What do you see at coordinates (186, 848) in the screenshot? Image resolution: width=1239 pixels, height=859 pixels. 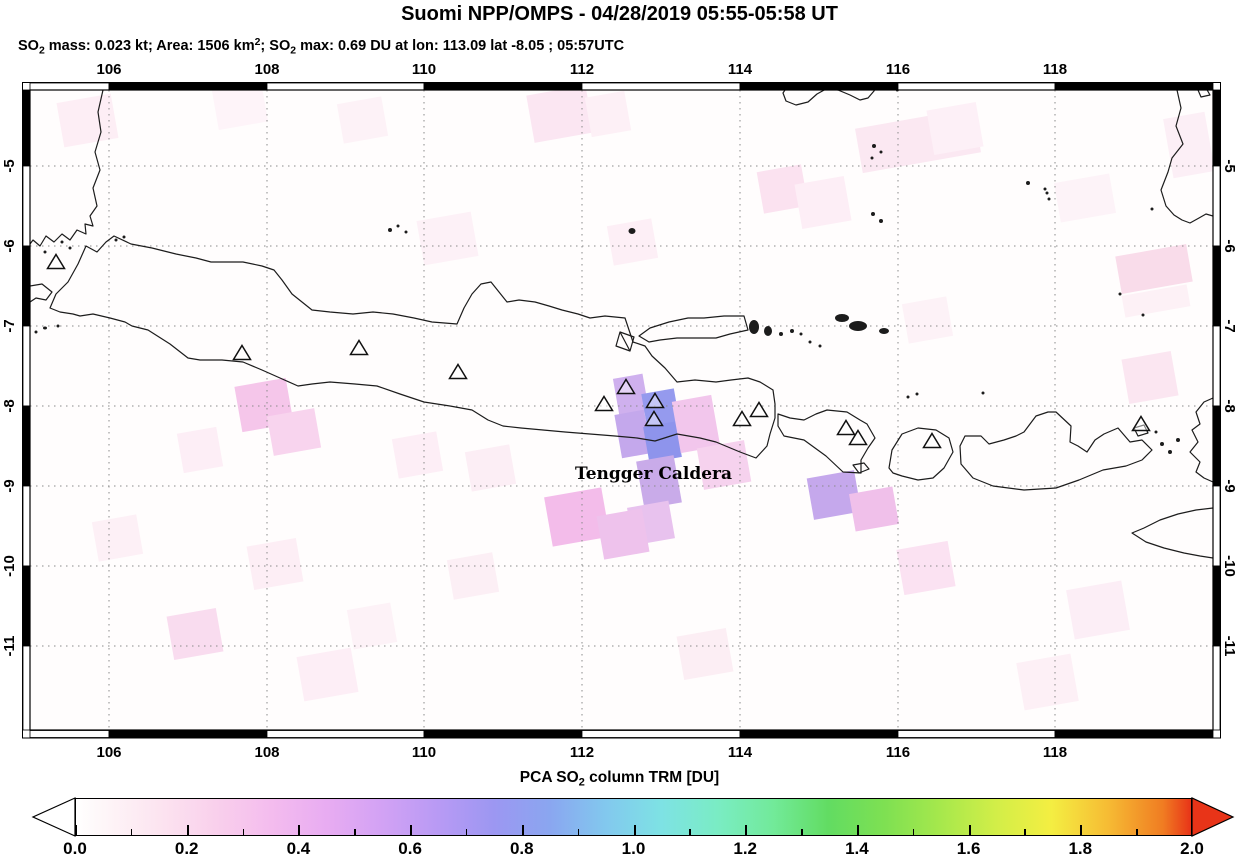 I see `colorbar-tick-label: 0.2` at bounding box center [186, 848].